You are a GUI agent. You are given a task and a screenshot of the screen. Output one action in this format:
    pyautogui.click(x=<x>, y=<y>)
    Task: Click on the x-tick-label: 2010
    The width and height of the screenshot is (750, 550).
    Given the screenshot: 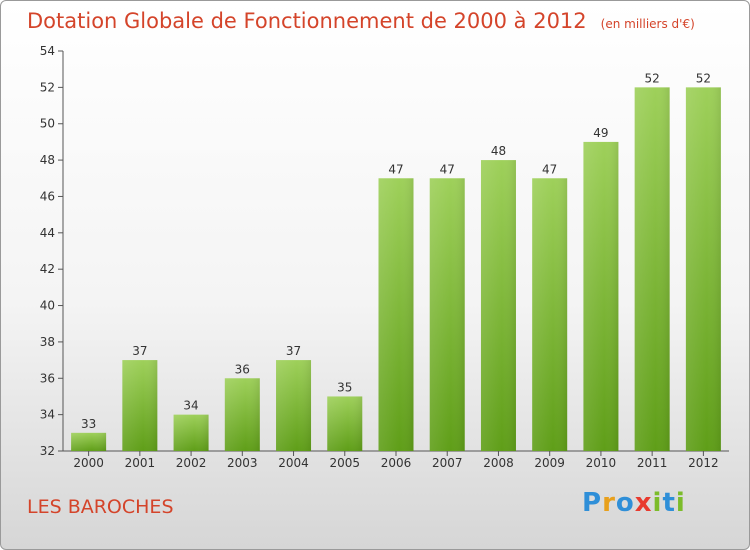 What is the action you would take?
    pyautogui.click(x=601, y=463)
    